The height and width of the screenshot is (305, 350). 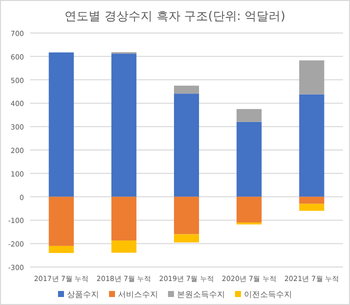 What do you see at coordinates (138, 294) in the screenshot?
I see `legend-label: 서비스수지` at bounding box center [138, 294].